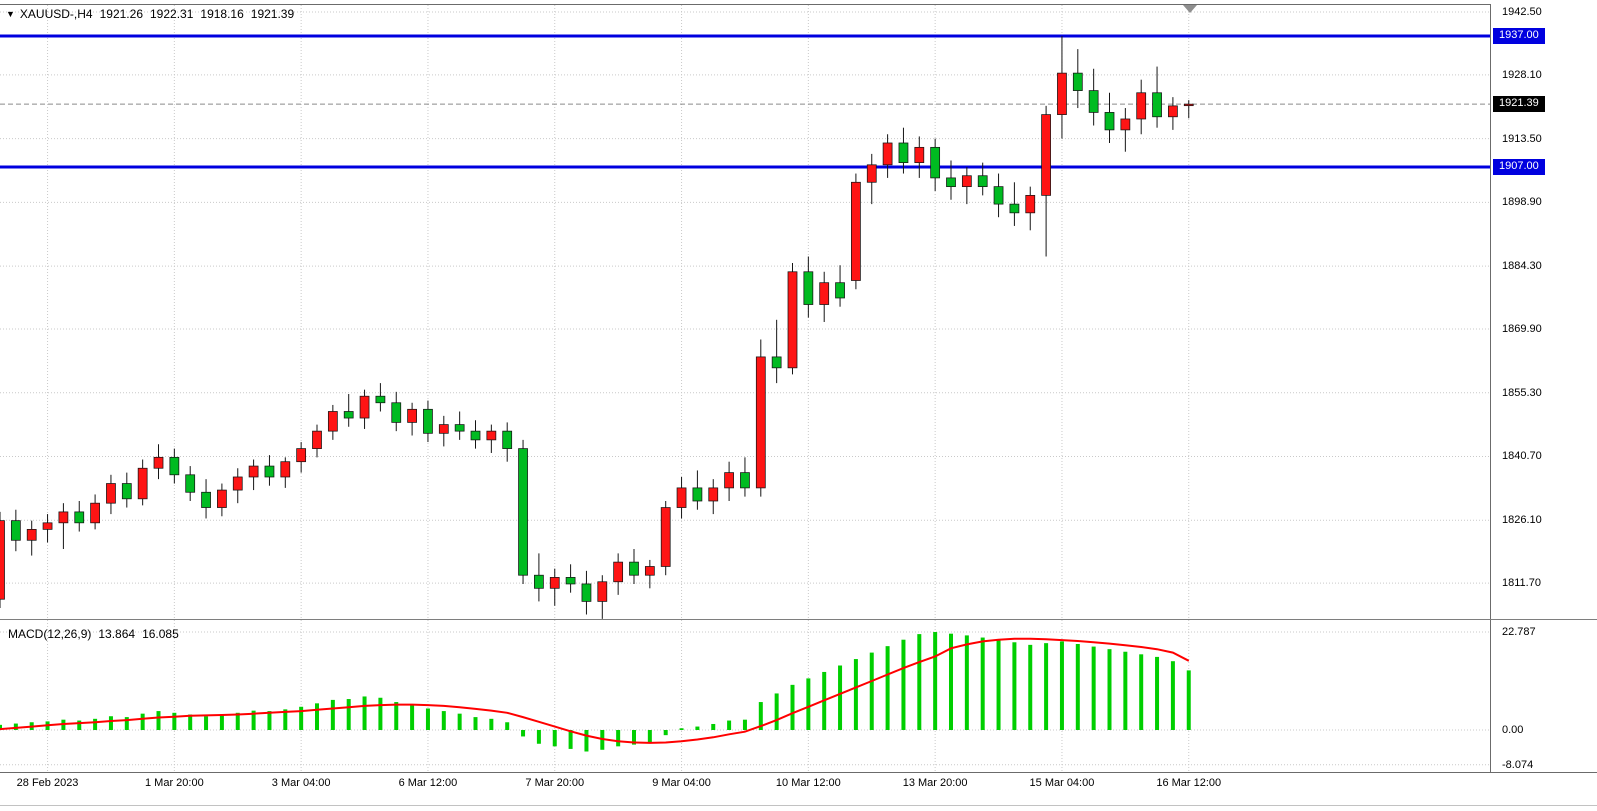 The height and width of the screenshot is (811, 1597). Describe the element at coordinates (808, 783) in the screenshot. I see `time-axis-label: 10 Mar 12:00` at that location.